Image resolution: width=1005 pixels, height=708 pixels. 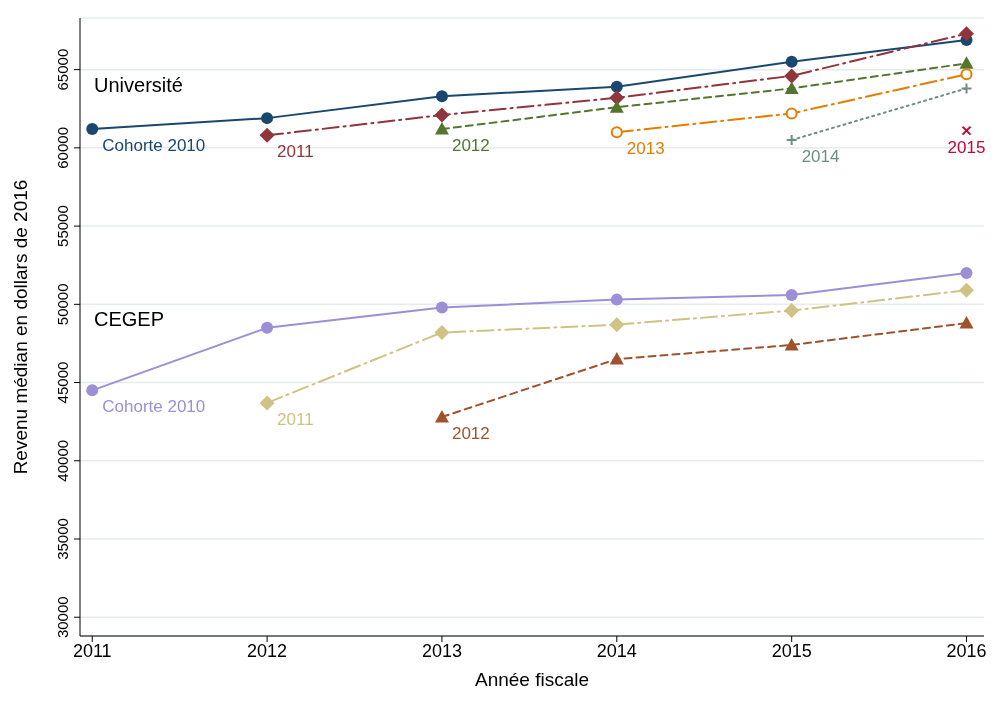 What do you see at coordinates (62, 382) in the screenshot?
I see `y-tick-label: 45000` at bounding box center [62, 382].